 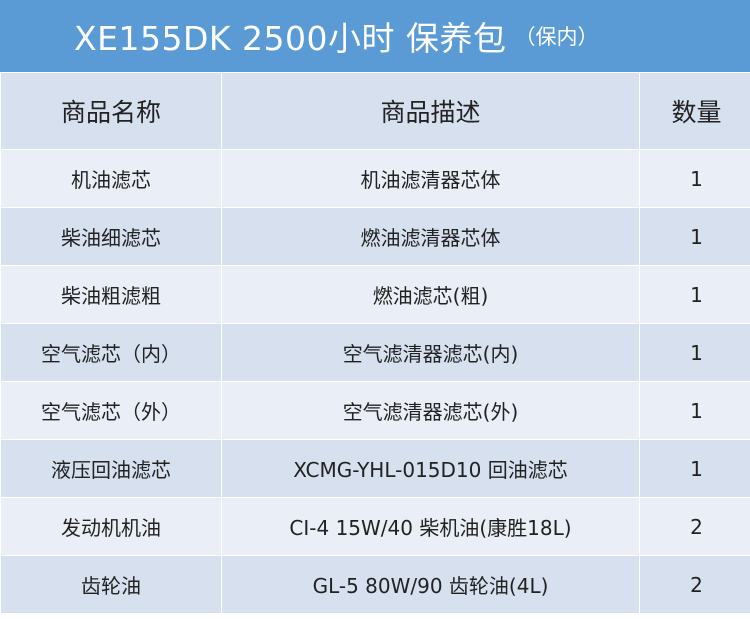 What do you see at coordinates (430, 584) in the screenshot?
I see `cell-description: GL-5 80W/90 齿轮油(4L)` at bounding box center [430, 584].